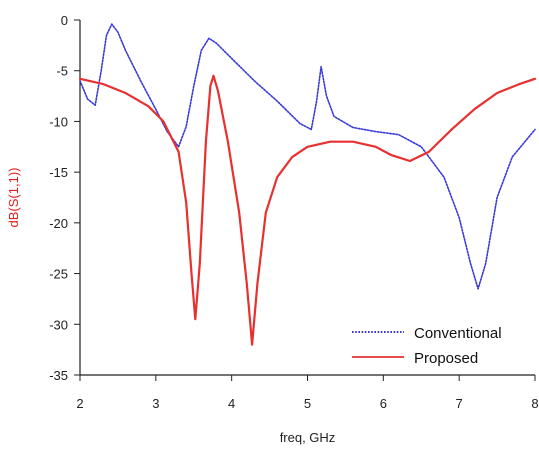 This screenshot has height=453, width=539. I want to click on x-tick-label: 6, so click(383, 403).